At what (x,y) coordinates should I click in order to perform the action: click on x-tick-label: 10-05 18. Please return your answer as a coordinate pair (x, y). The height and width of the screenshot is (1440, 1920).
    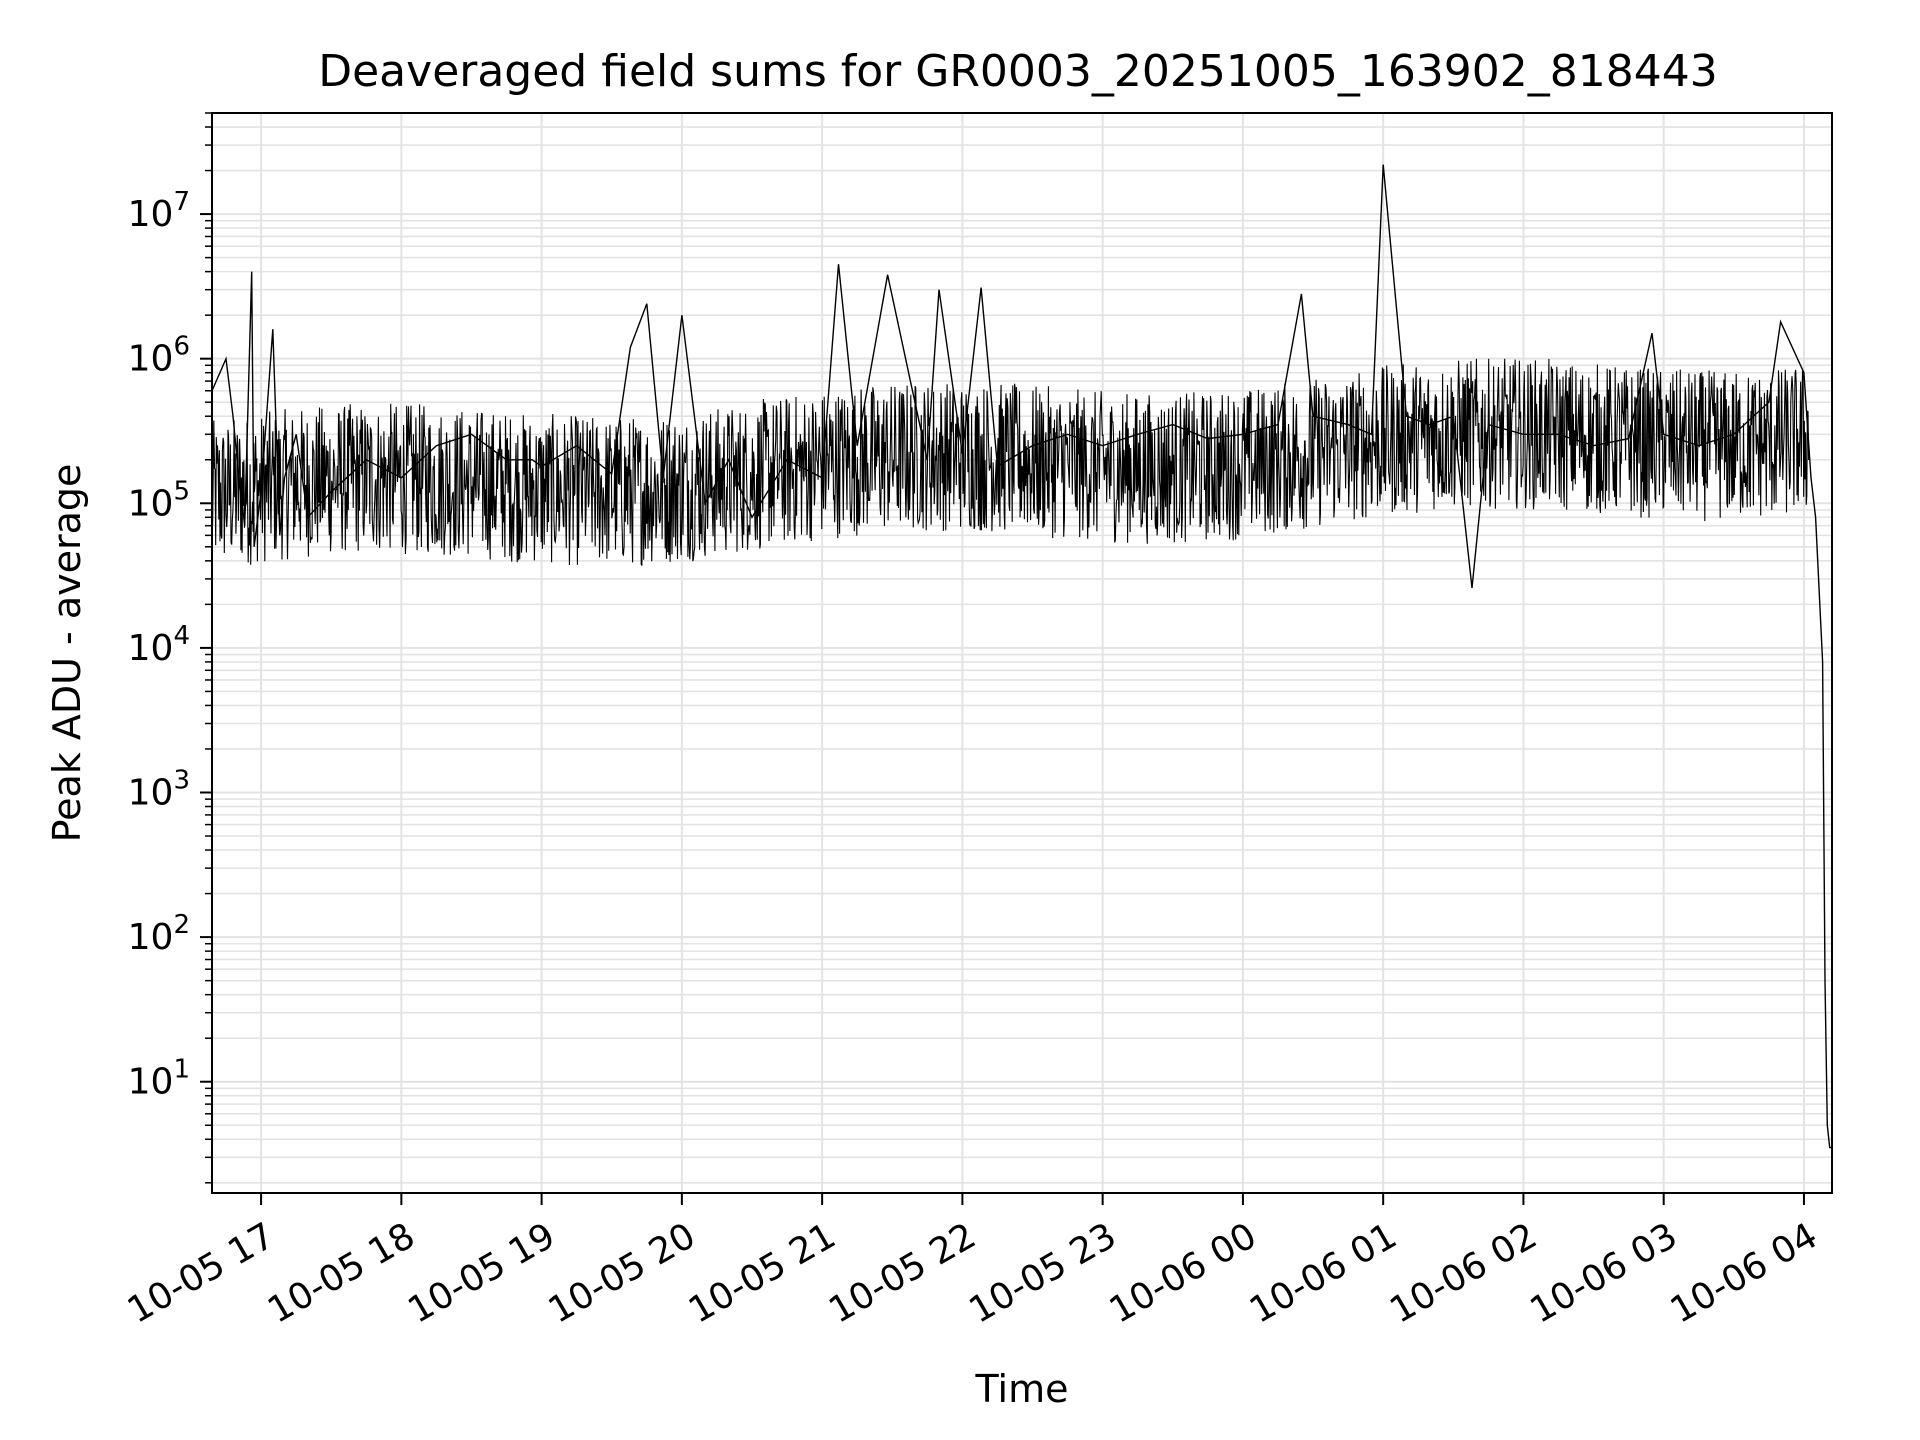
    Looking at the image, I should click on (341, 1273).